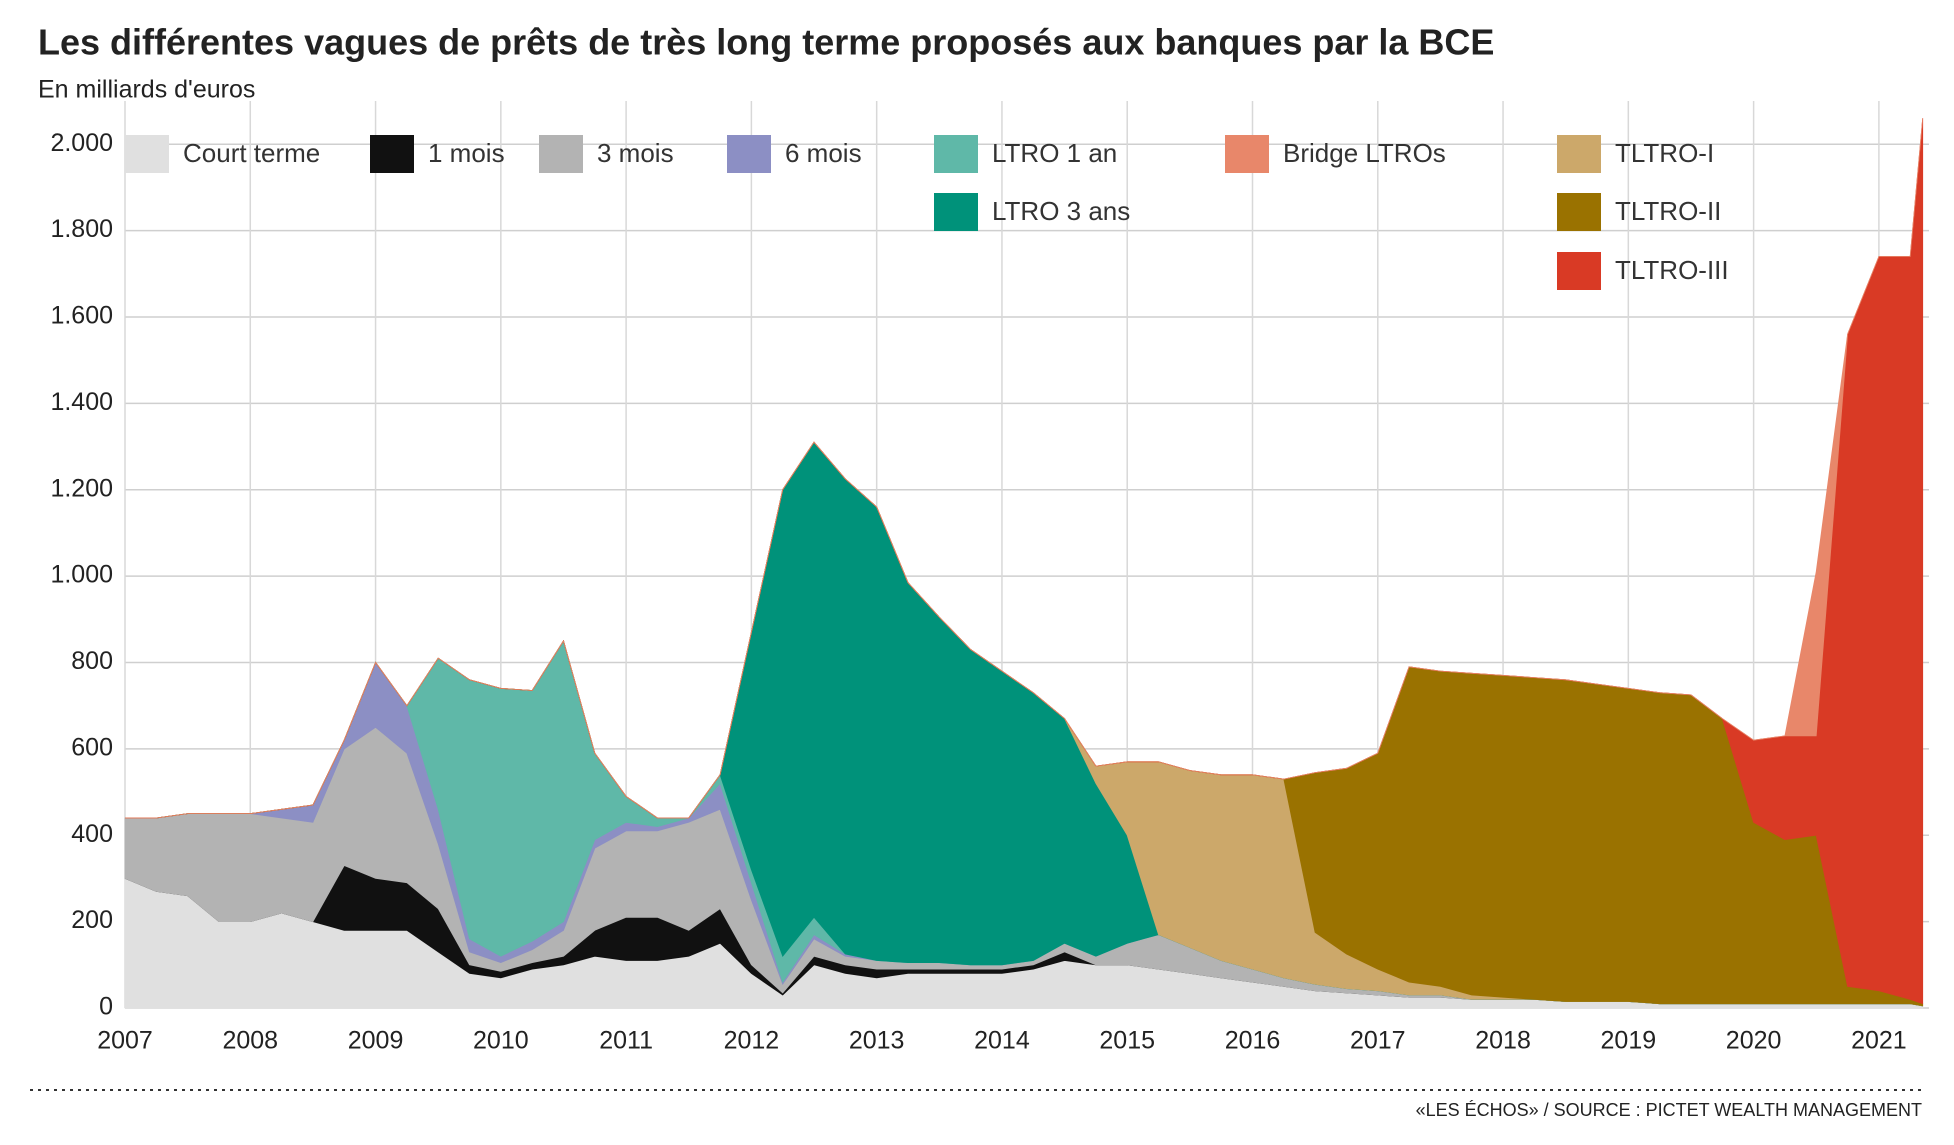  What do you see at coordinates (1879, 1041) in the screenshot?
I see `x-tick-label: 2021` at bounding box center [1879, 1041].